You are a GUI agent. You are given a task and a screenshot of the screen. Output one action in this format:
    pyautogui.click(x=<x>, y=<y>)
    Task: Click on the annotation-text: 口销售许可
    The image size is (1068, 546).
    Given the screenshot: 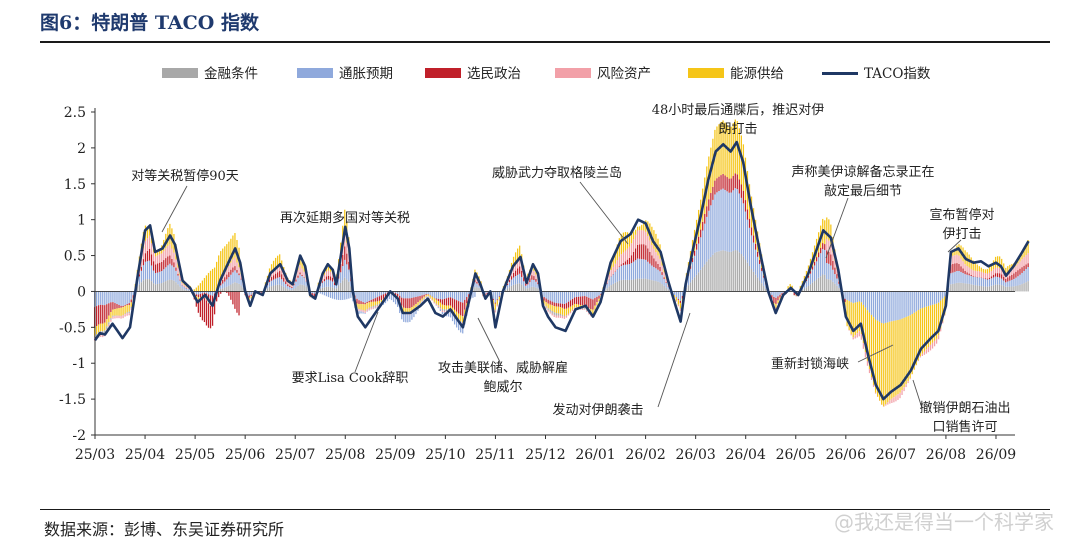 What is the action you would take?
    pyautogui.click(x=964, y=427)
    